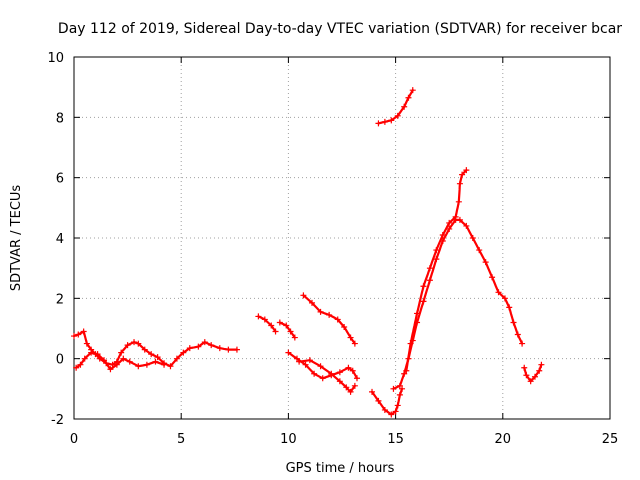 The width and height of the screenshot is (640, 480). Describe the element at coordinates (60, 179) in the screenshot. I see `y-tick-label: 6` at that location.